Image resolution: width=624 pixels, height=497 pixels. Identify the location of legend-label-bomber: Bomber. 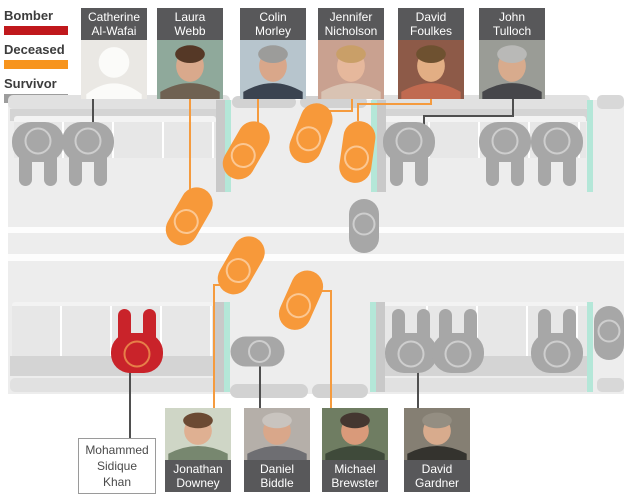
(29, 15).